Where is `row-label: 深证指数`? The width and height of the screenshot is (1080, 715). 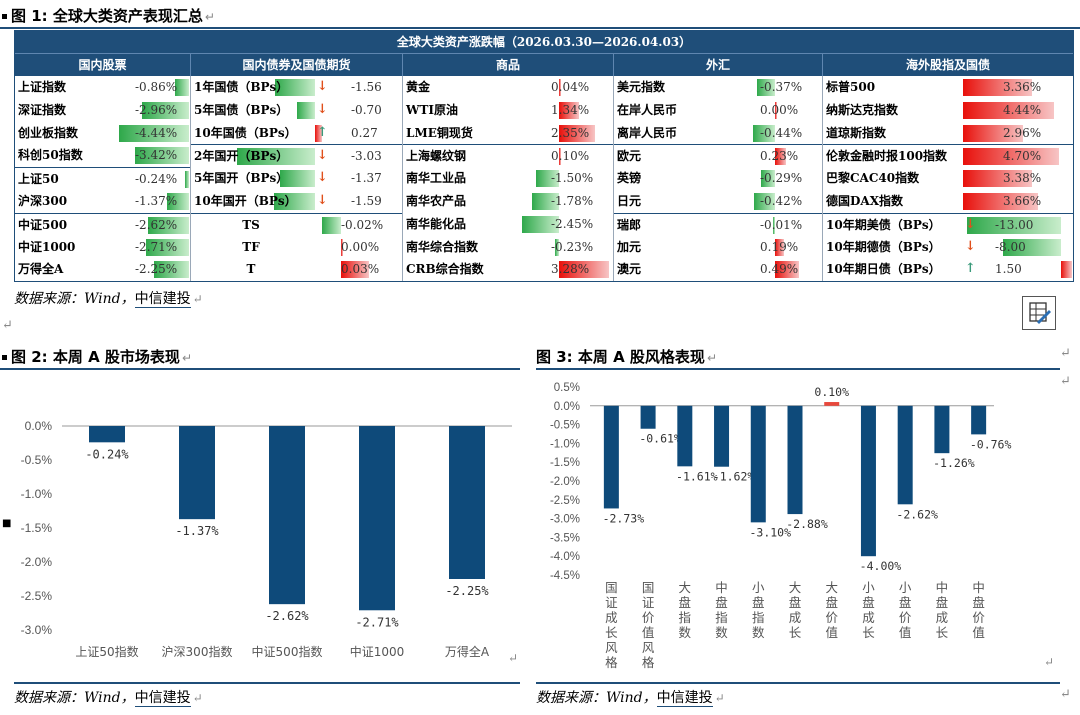
row-label: 深证指数 is located at coordinates (42, 109).